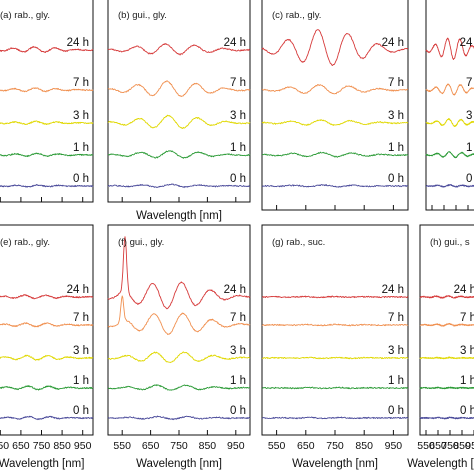 The width and height of the screenshot is (474, 474). I want to click on panel-2: 0 h 1 h 3 h 7 h 24 h (c) rab., gly., so click(335, 105).